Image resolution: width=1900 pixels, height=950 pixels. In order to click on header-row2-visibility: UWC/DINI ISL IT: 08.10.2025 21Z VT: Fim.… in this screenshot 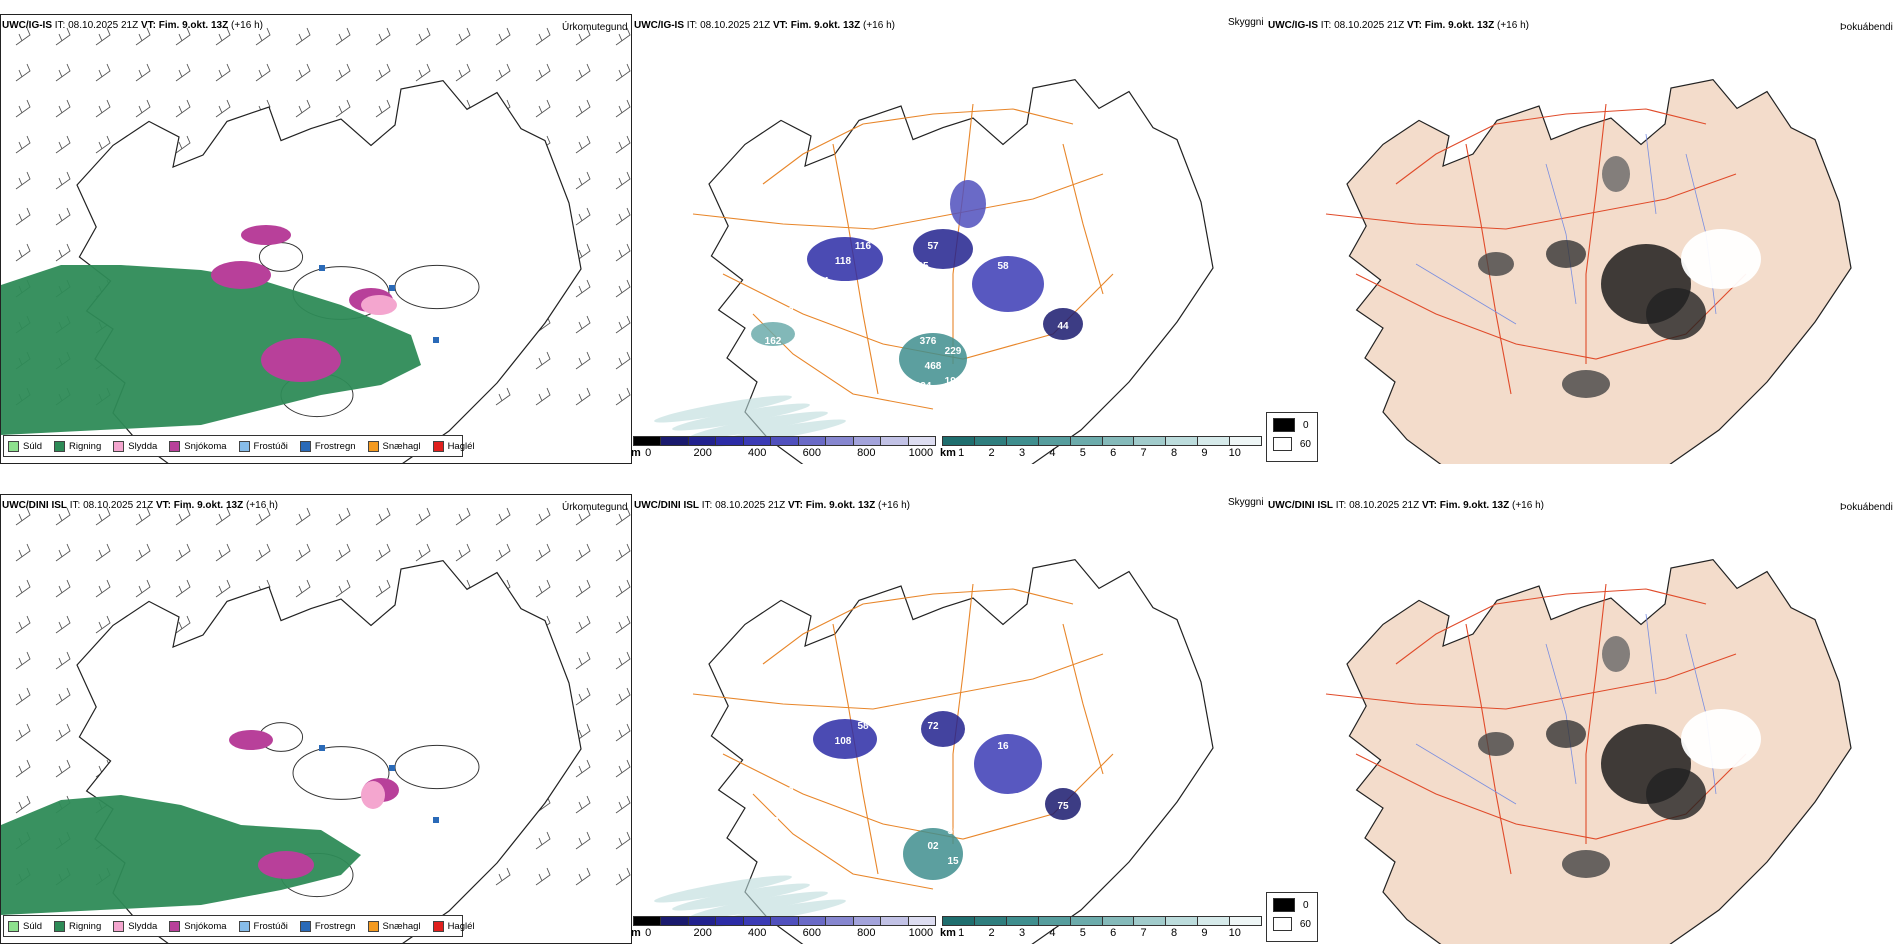, I will do `click(772, 505)`.